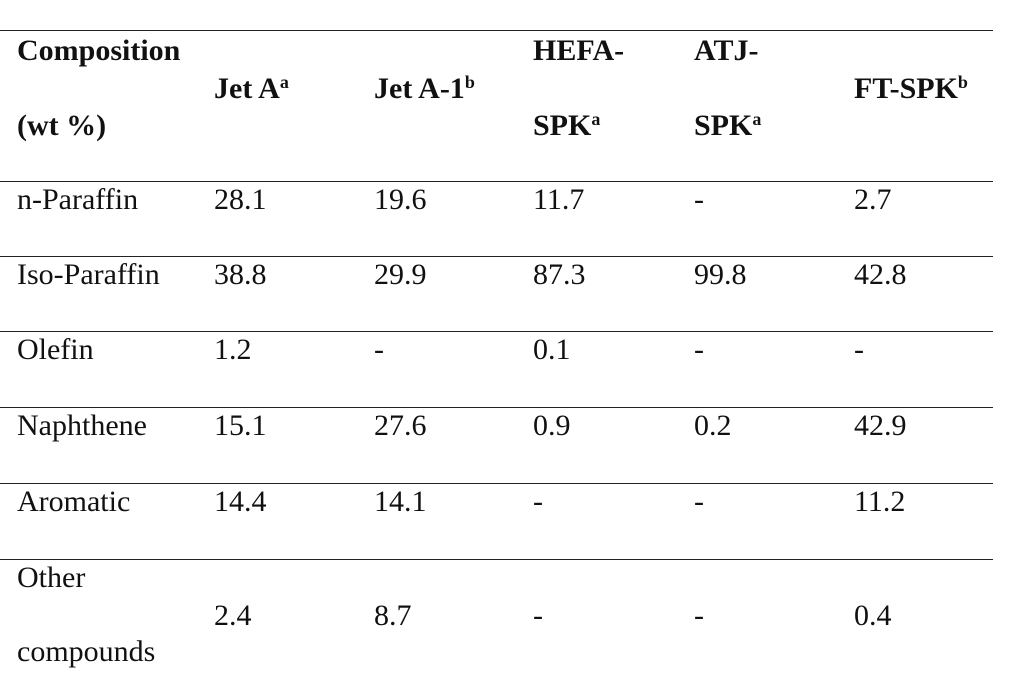 The height and width of the screenshot is (696, 1010). I want to click on cell-text: 11.2, so click(880, 501).